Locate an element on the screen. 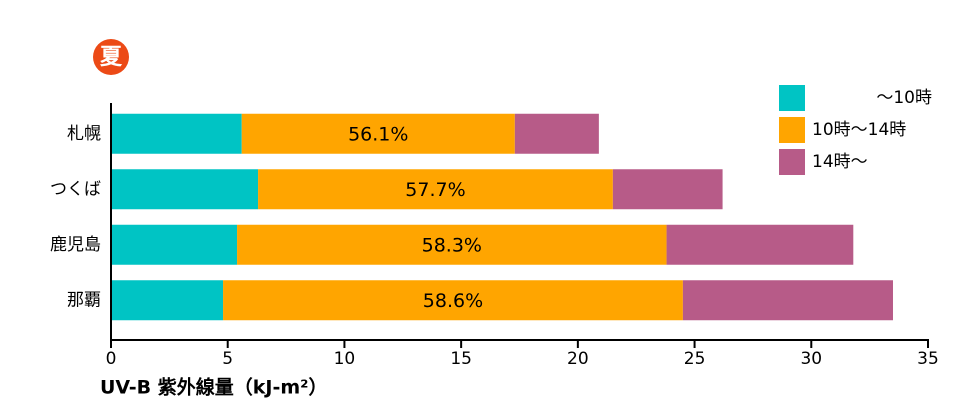  y-tick-label: 那覇 is located at coordinates (84, 300).